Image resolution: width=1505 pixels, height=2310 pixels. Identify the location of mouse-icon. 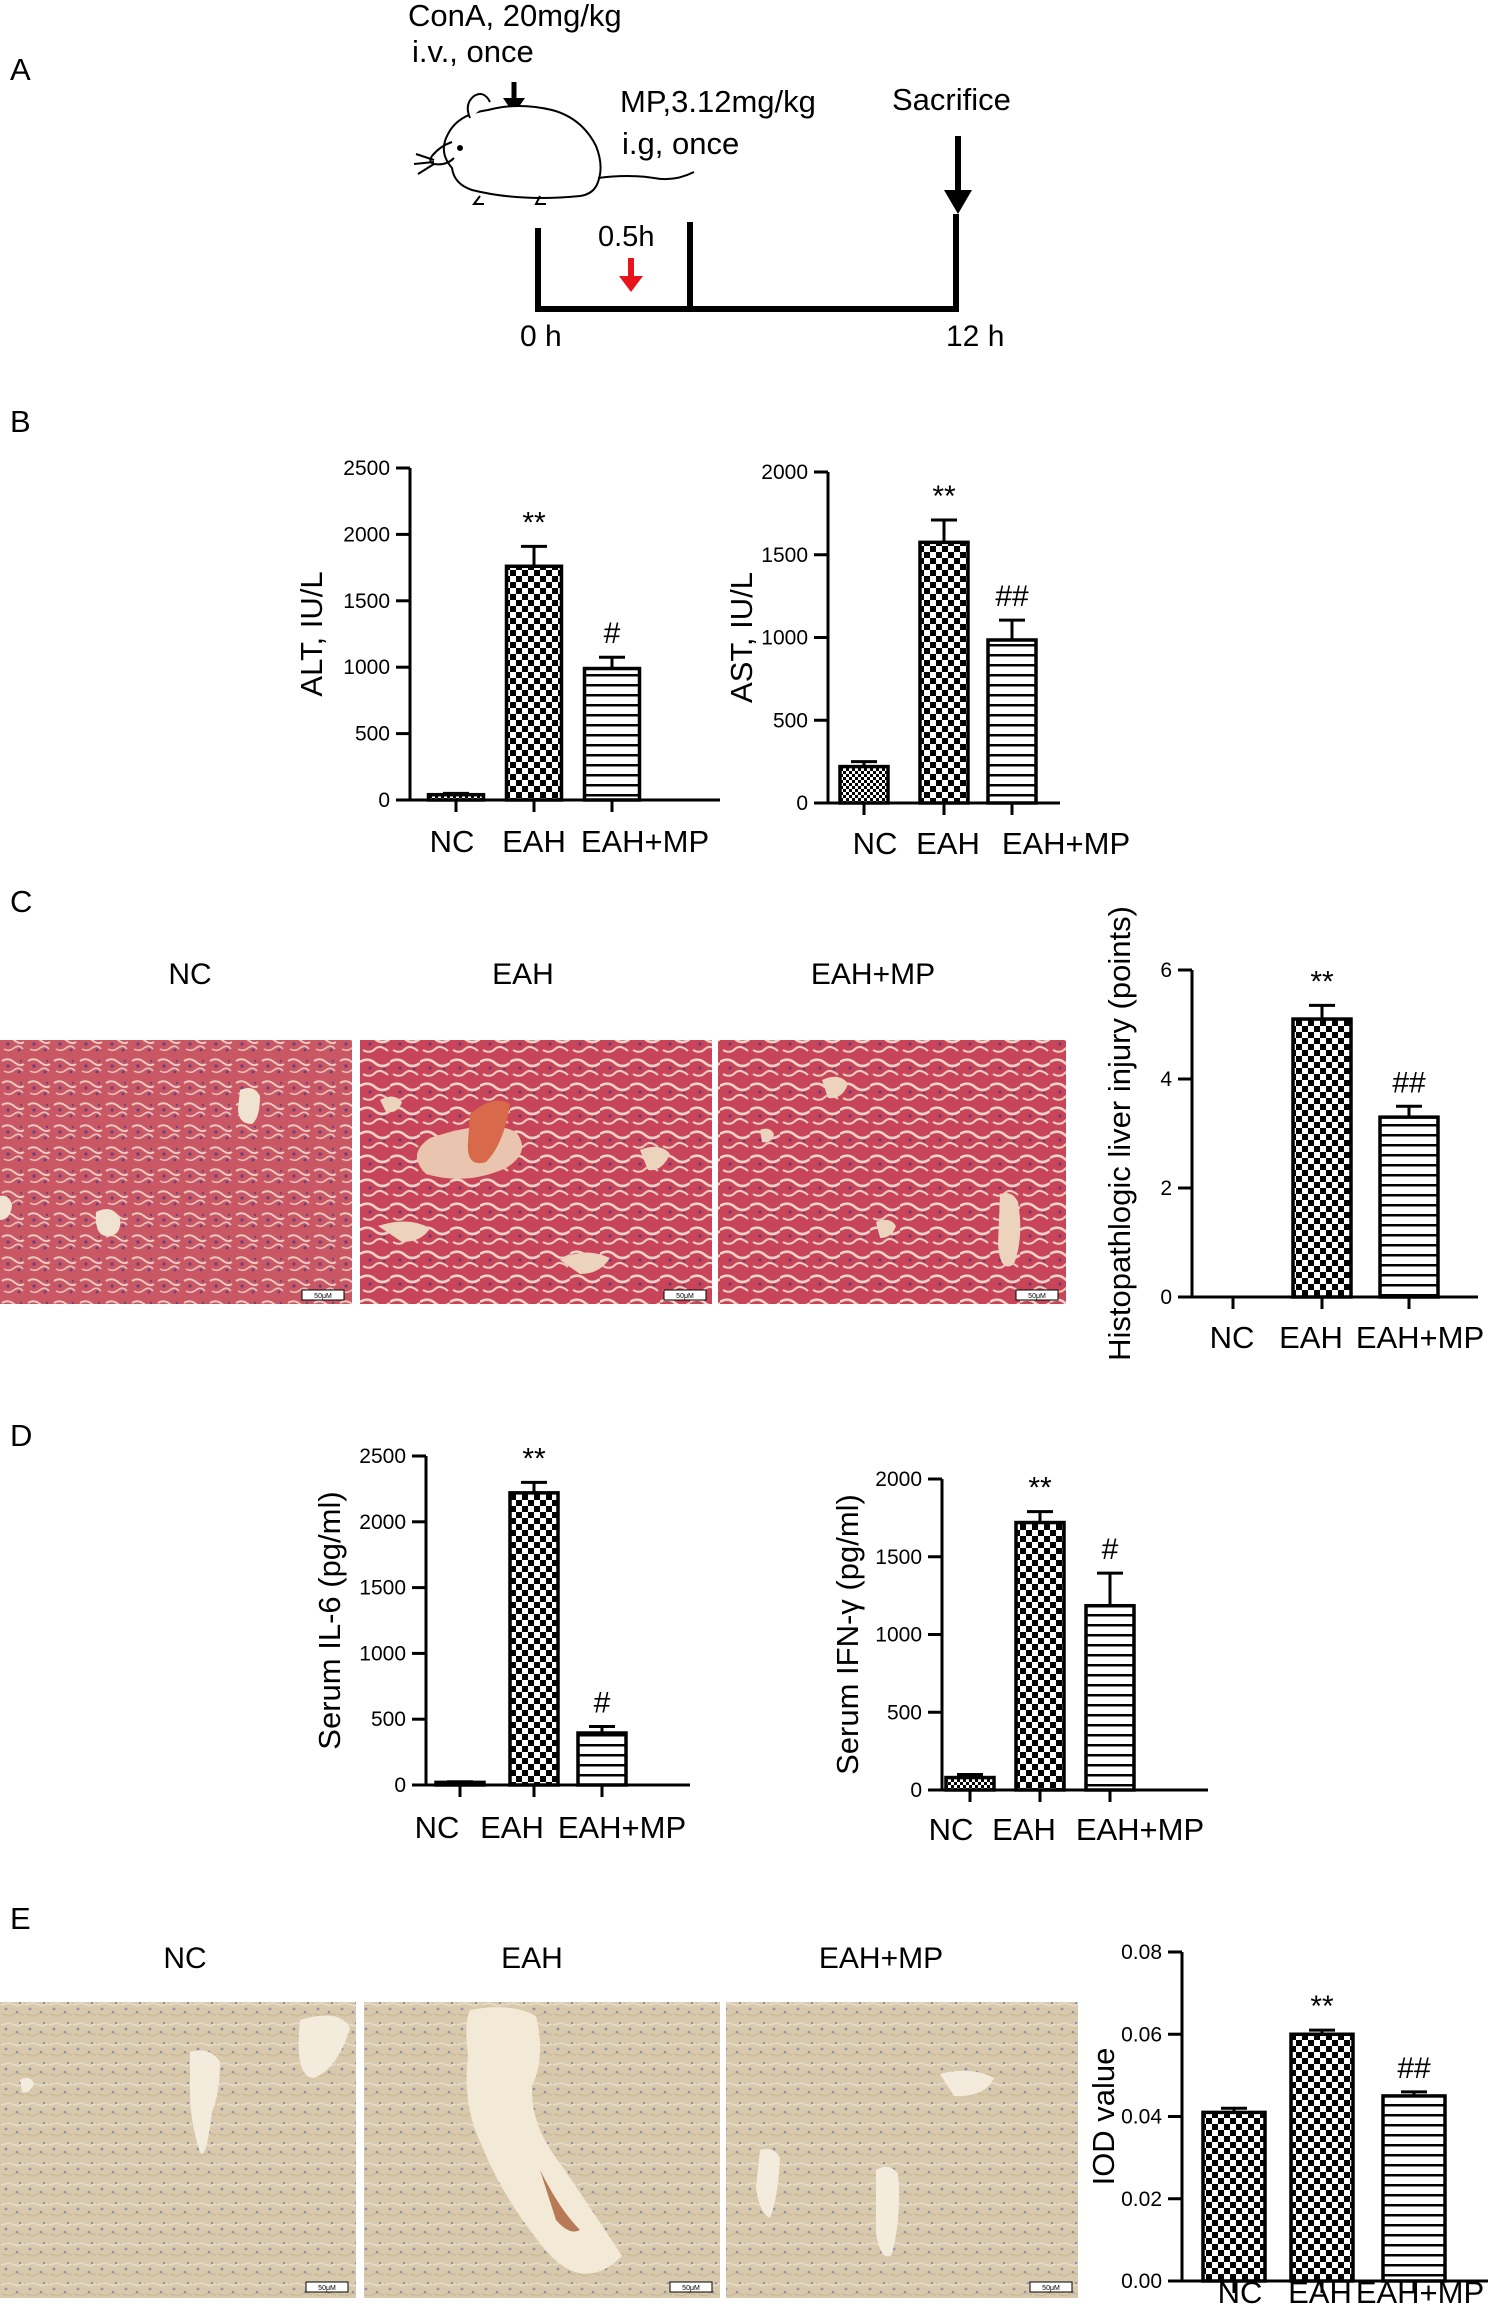
(554, 149).